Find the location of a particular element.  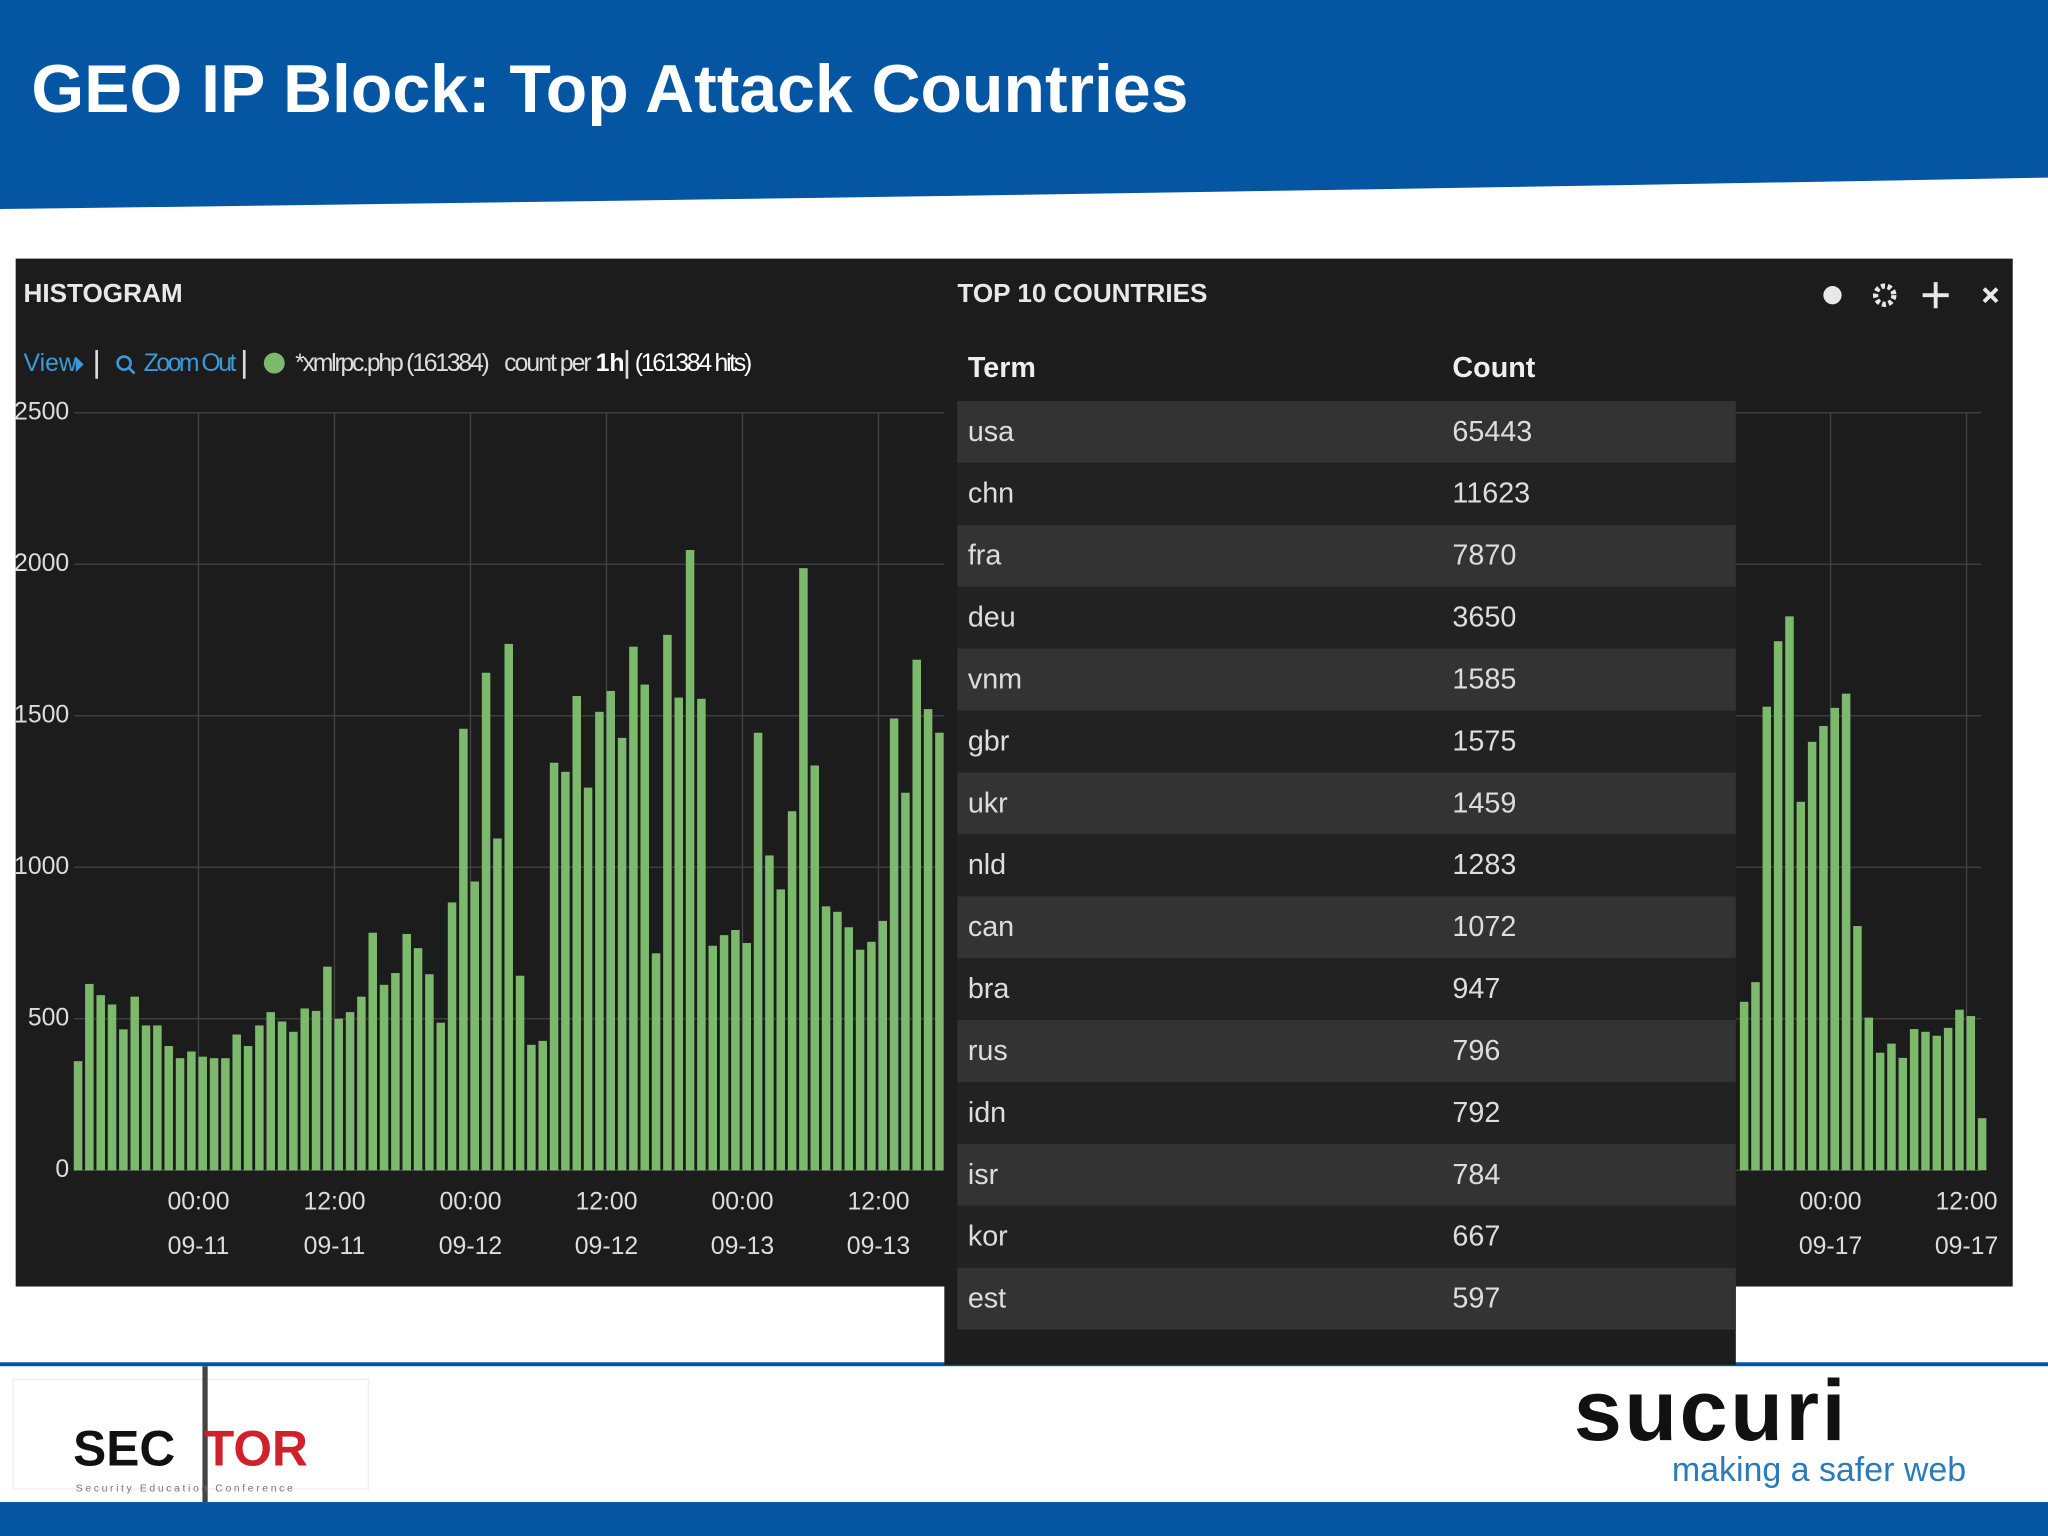

sucuri-logo: sucuri is located at coordinates (1711, 1411).